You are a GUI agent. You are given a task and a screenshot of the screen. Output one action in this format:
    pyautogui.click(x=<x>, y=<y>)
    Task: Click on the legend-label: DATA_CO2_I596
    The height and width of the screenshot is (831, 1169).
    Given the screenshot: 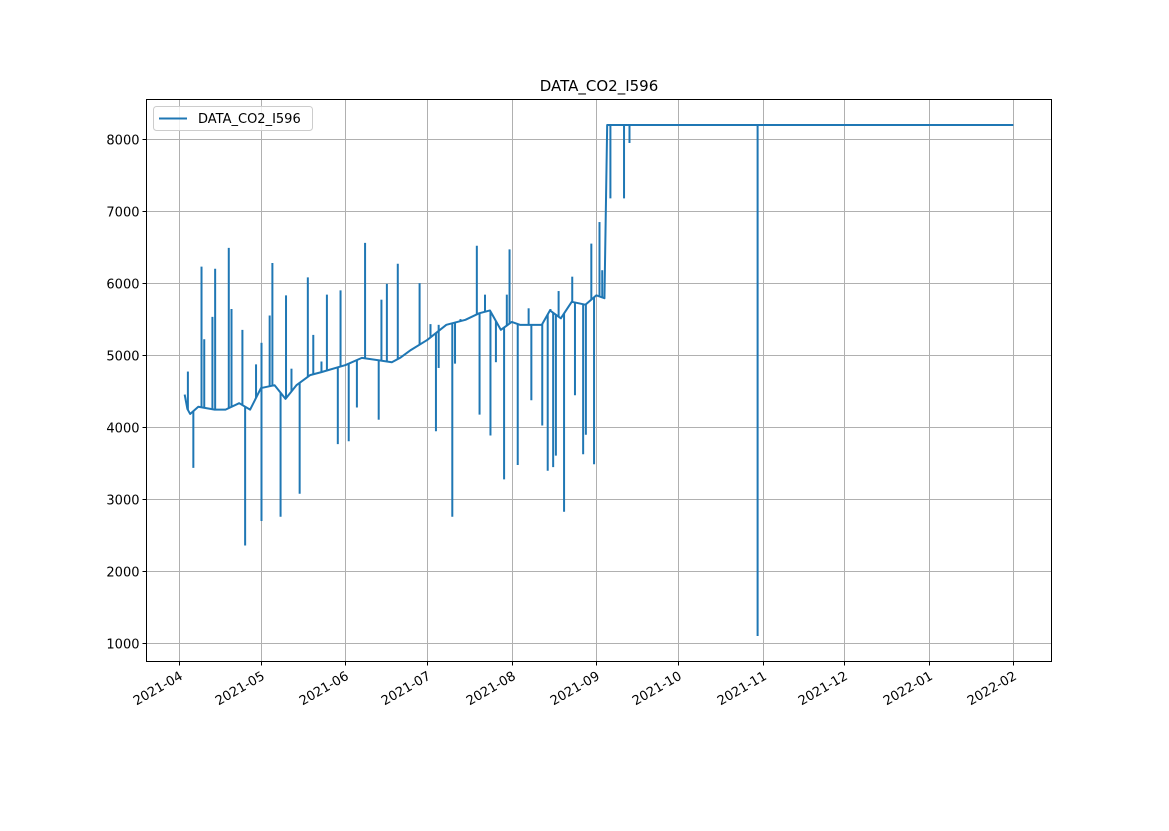 What is the action you would take?
    pyautogui.click(x=249, y=119)
    